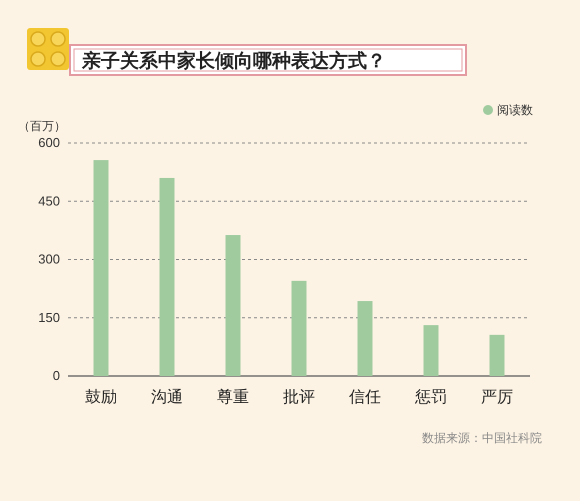 The image size is (580, 501). What do you see at coordinates (49, 142) in the screenshot?
I see `y-tick-label: 600` at bounding box center [49, 142].